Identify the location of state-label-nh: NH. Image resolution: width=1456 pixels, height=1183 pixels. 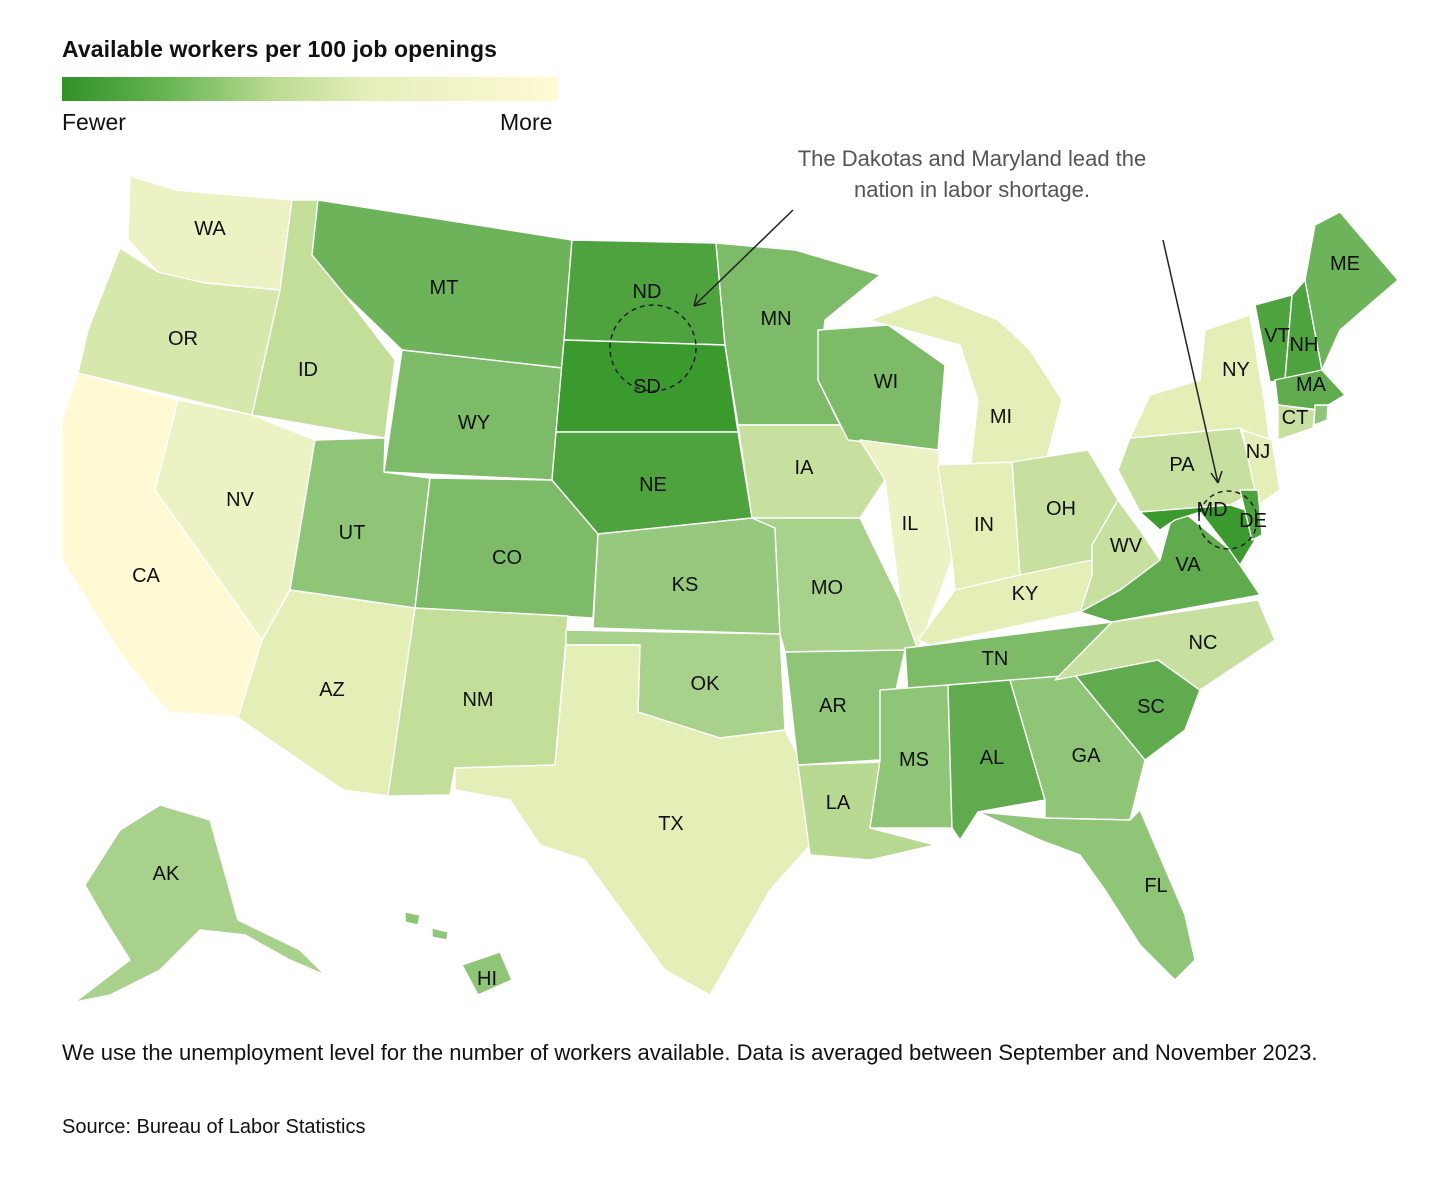
(1304, 345).